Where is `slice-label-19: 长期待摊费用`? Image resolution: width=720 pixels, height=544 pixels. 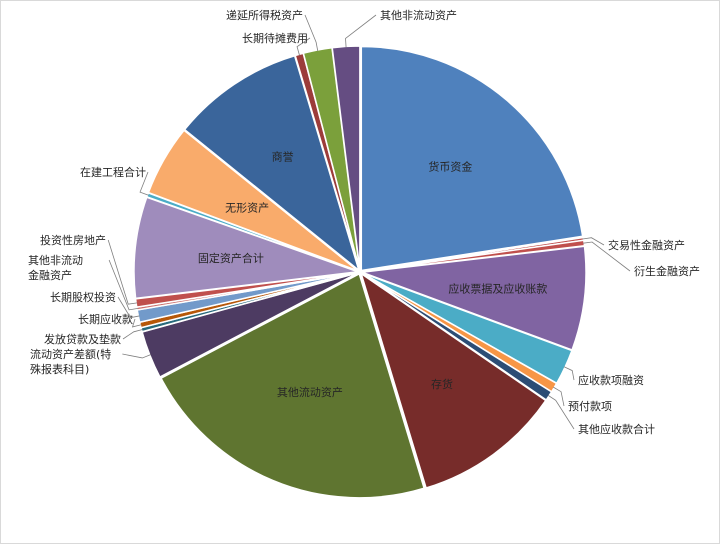
slice-label-19: 长期待摊费用 is located at coordinates (275, 38).